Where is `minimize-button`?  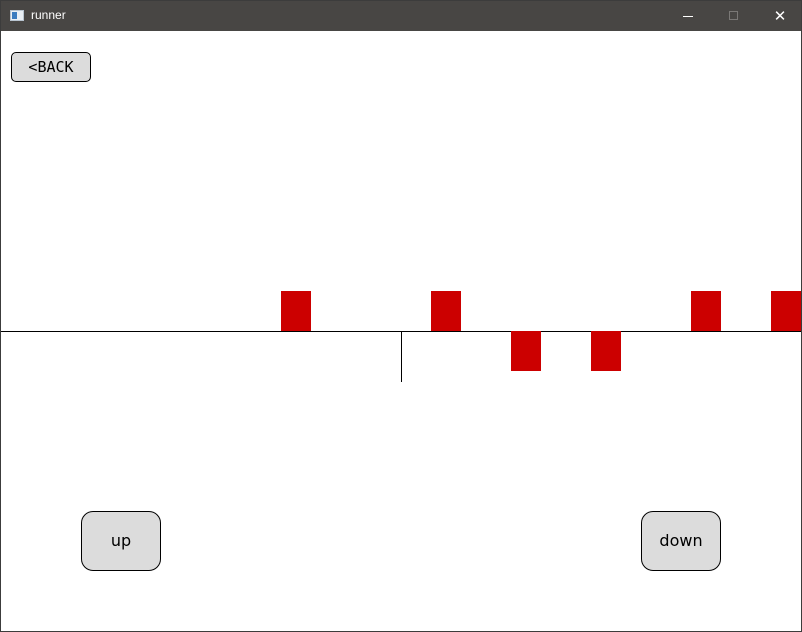 minimize-button is located at coordinates (688, 16).